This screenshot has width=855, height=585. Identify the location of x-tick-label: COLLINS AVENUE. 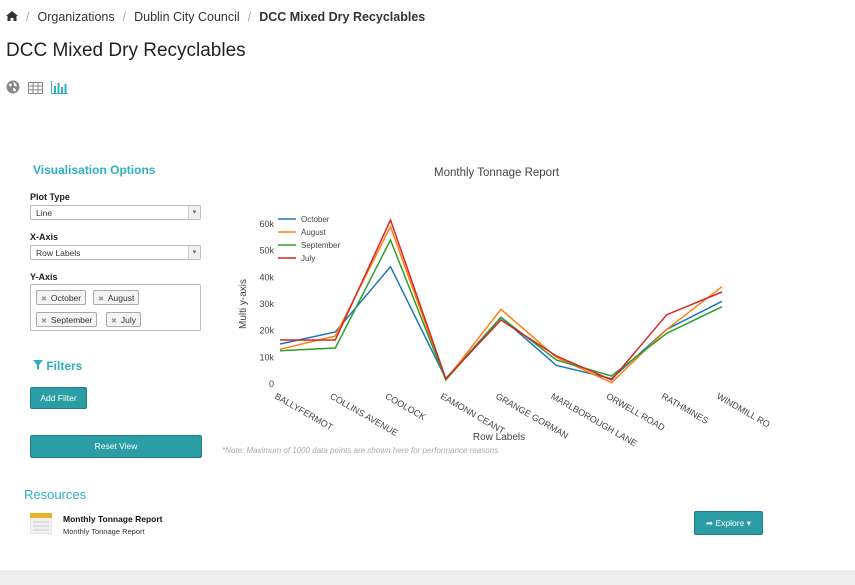
(364, 414).